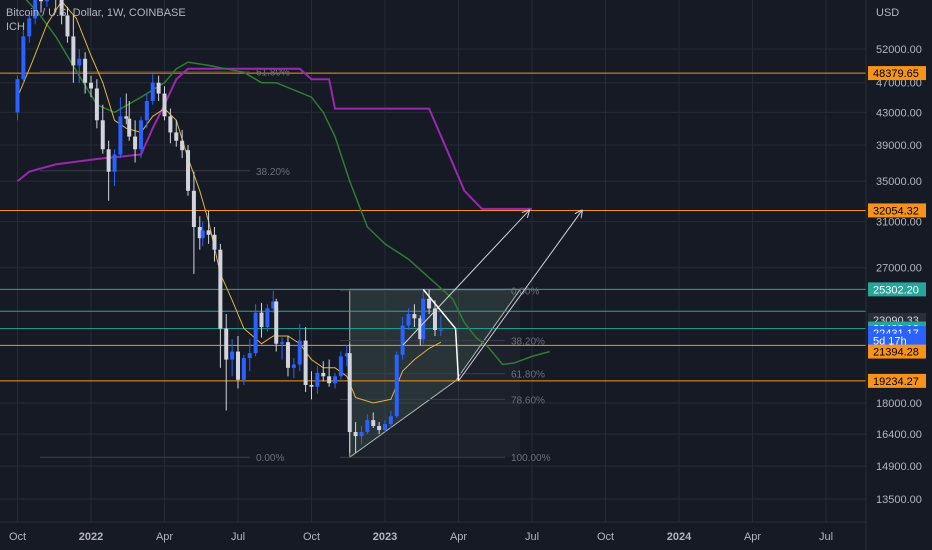 The image size is (932, 550). I want to click on y-tick-label: 27000.00, so click(899, 269).